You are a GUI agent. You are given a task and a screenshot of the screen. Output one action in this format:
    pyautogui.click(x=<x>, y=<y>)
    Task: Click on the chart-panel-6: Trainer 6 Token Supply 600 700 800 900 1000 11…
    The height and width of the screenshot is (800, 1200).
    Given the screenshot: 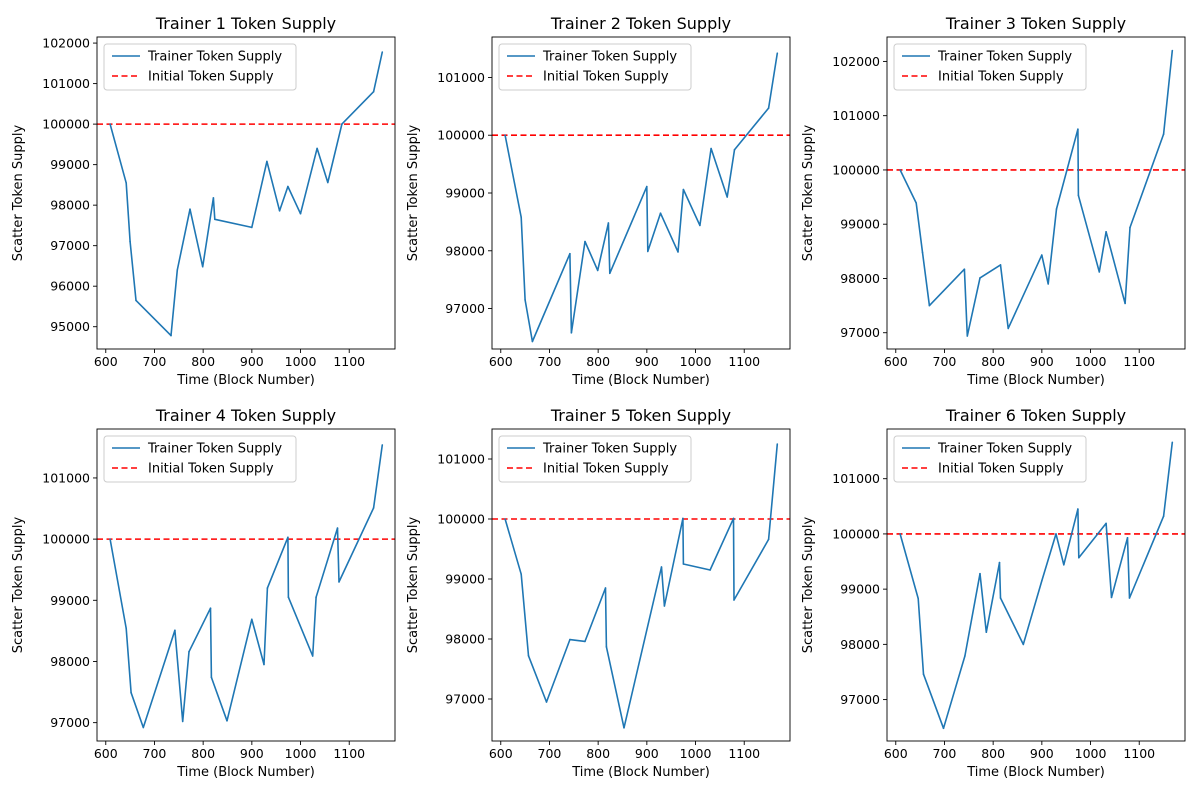 What is the action you would take?
    pyautogui.click(x=993, y=593)
    